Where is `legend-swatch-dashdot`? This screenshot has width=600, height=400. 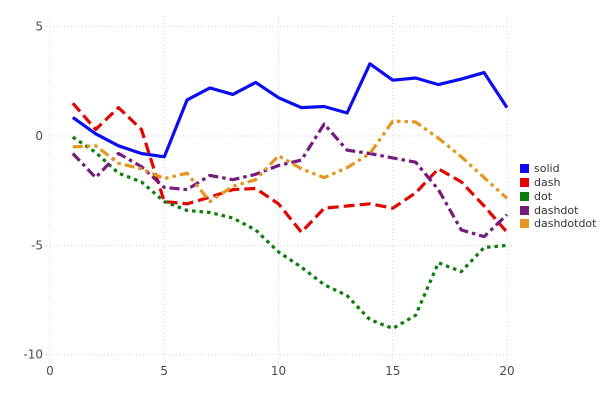
legend-swatch-dashdot is located at coordinates (524, 210).